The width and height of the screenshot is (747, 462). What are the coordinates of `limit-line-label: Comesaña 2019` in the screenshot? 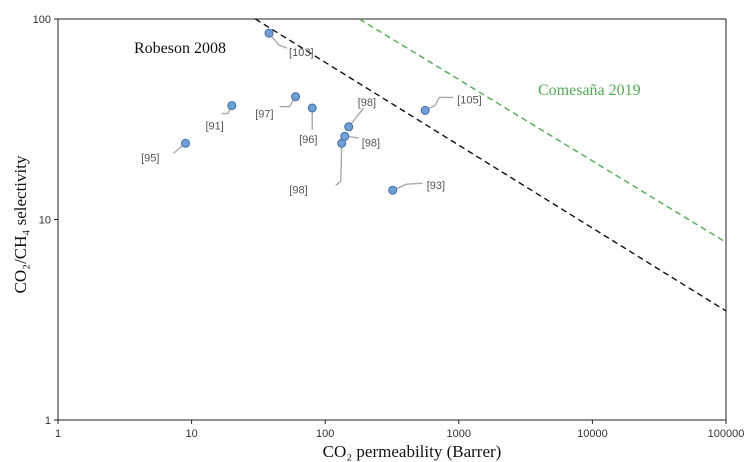 It's located at (589, 90).